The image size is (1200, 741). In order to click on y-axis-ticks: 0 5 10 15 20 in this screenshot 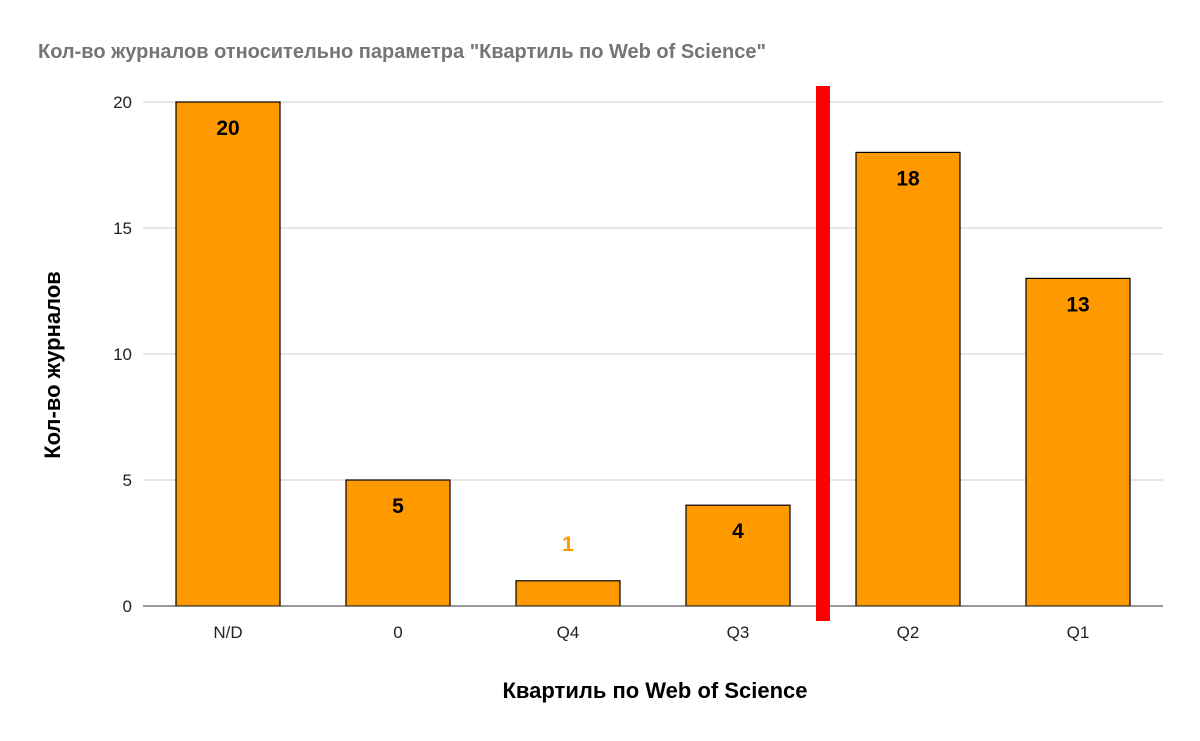, I will do `click(122, 354)`.